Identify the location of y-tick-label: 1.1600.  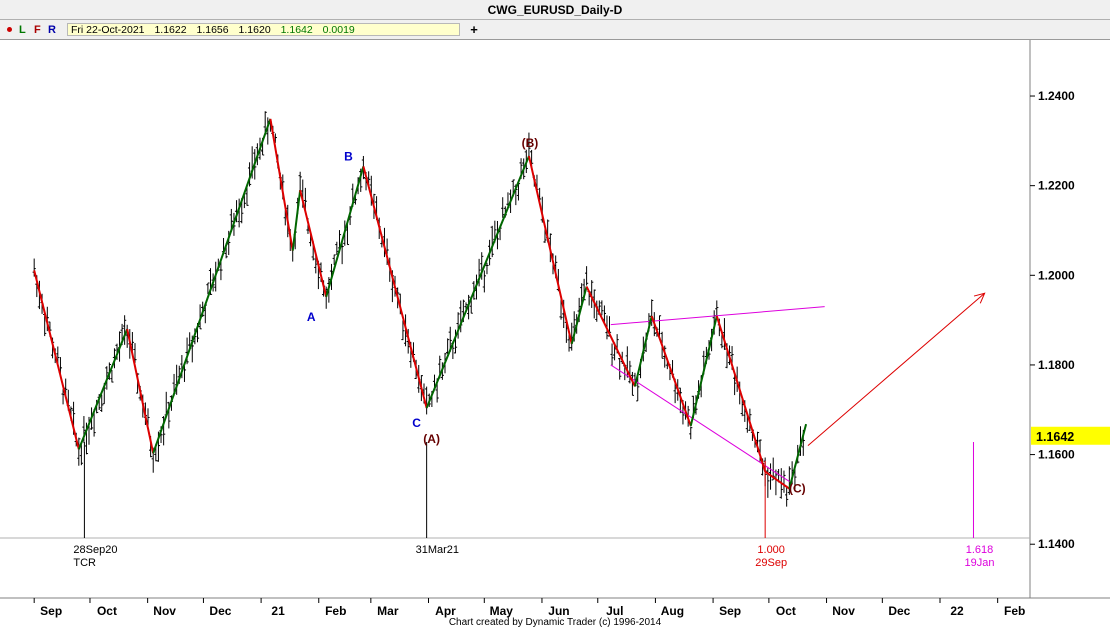
(1056, 455).